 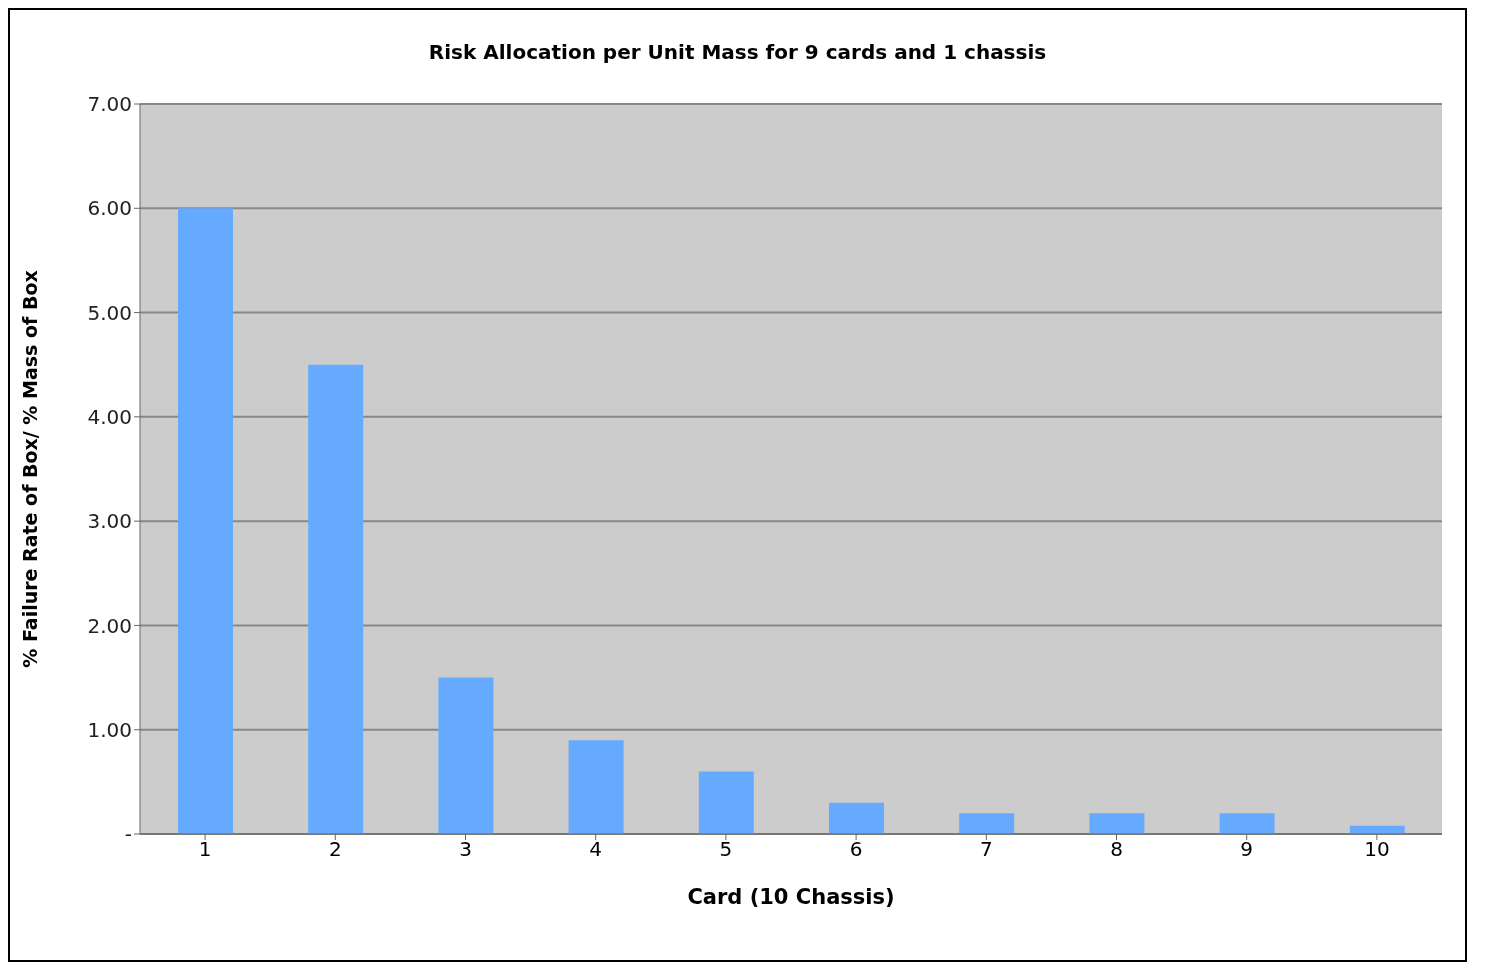 What do you see at coordinates (986, 849) in the screenshot?
I see `x-tick-label: 7` at bounding box center [986, 849].